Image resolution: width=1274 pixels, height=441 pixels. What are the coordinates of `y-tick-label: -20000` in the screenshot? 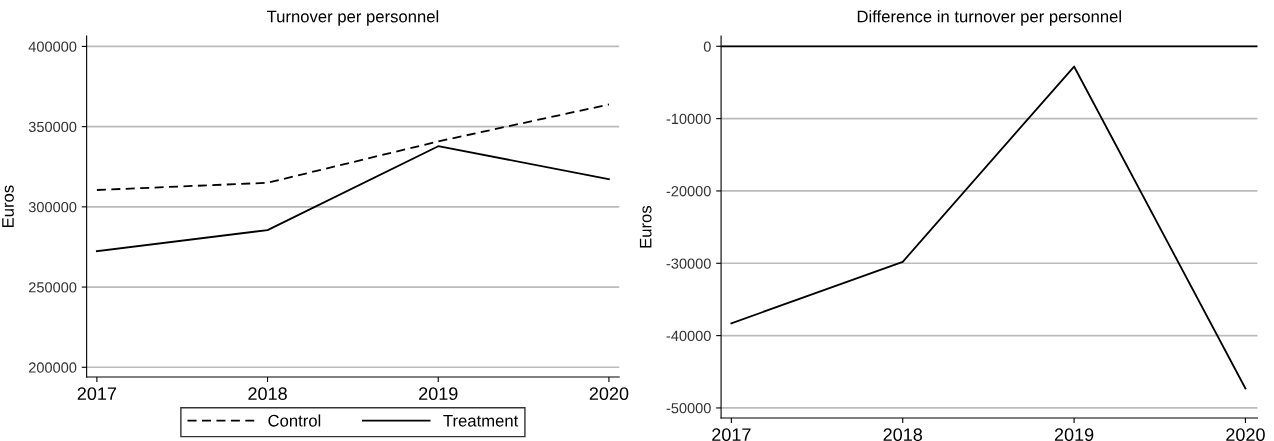 It's located at (688, 191).